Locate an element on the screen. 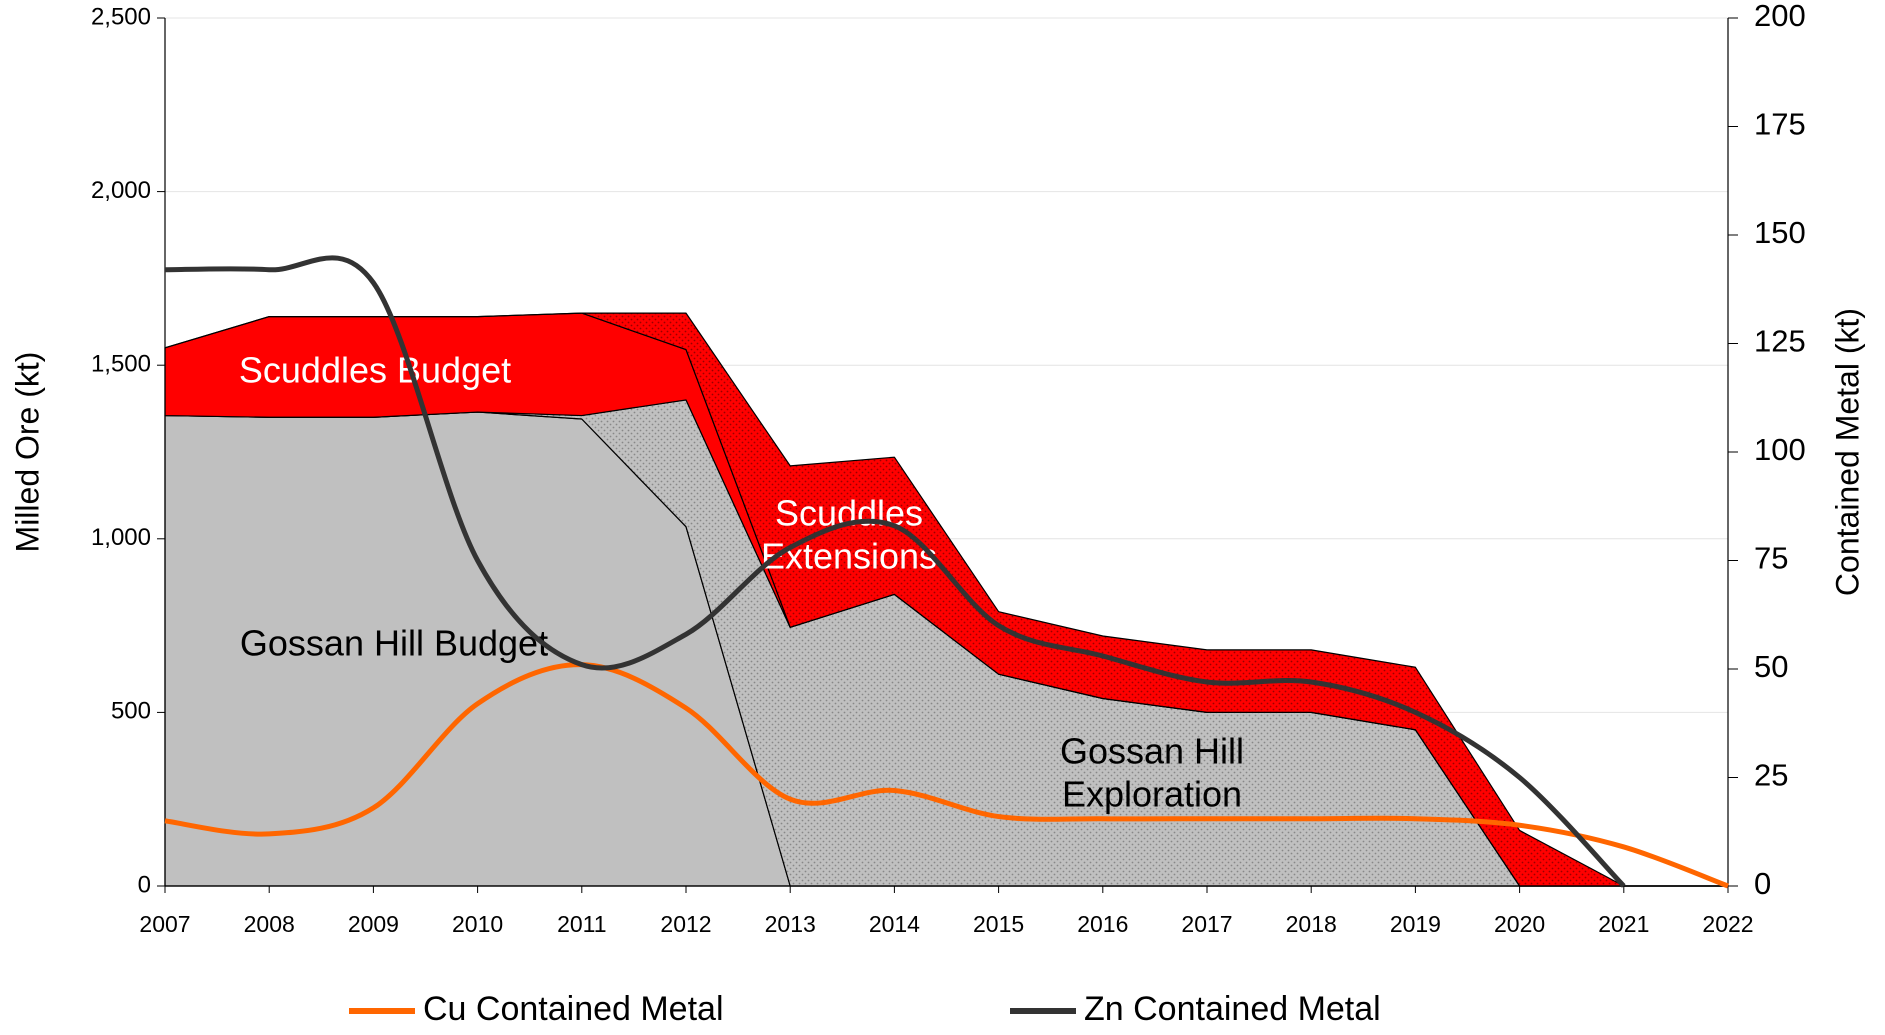  y2-tick-label: 125 is located at coordinates (1780, 341).